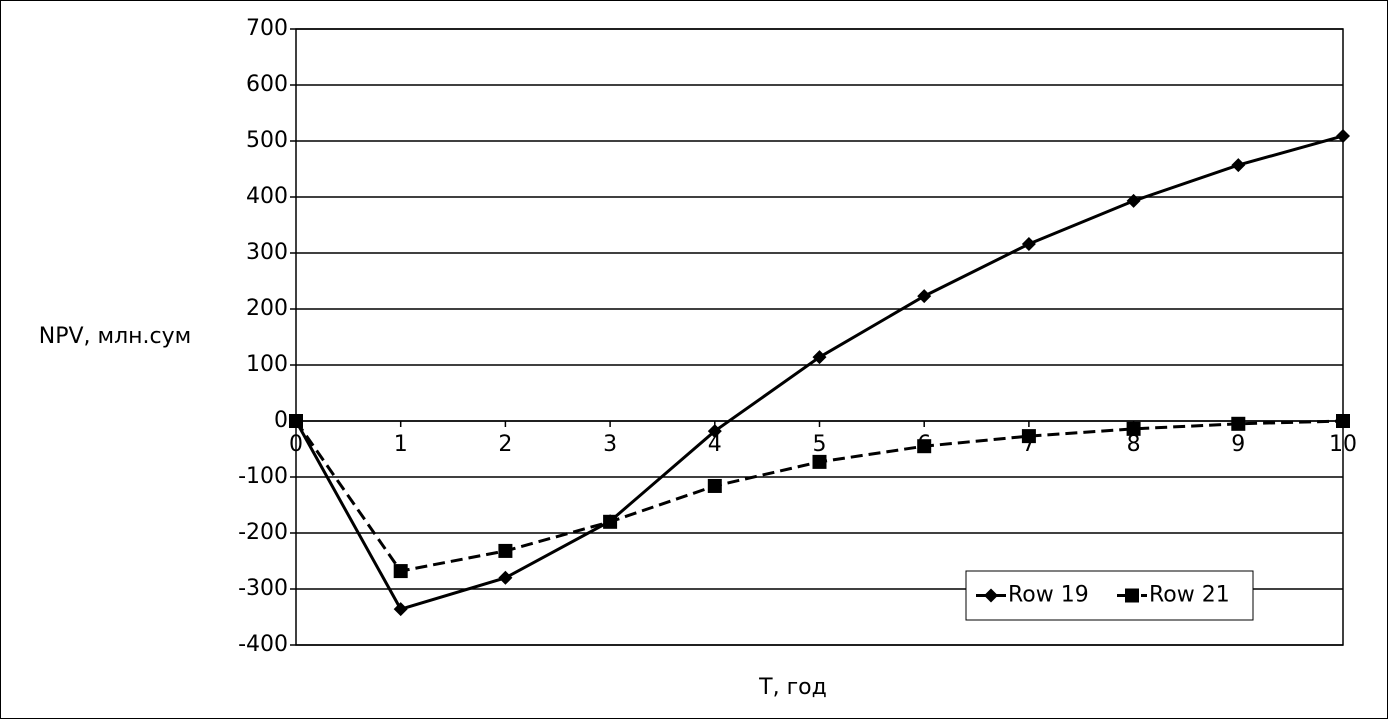 Image resolution: width=1388 pixels, height=719 pixels. I want to click on y-tick-label: 0, so click(281, 420).